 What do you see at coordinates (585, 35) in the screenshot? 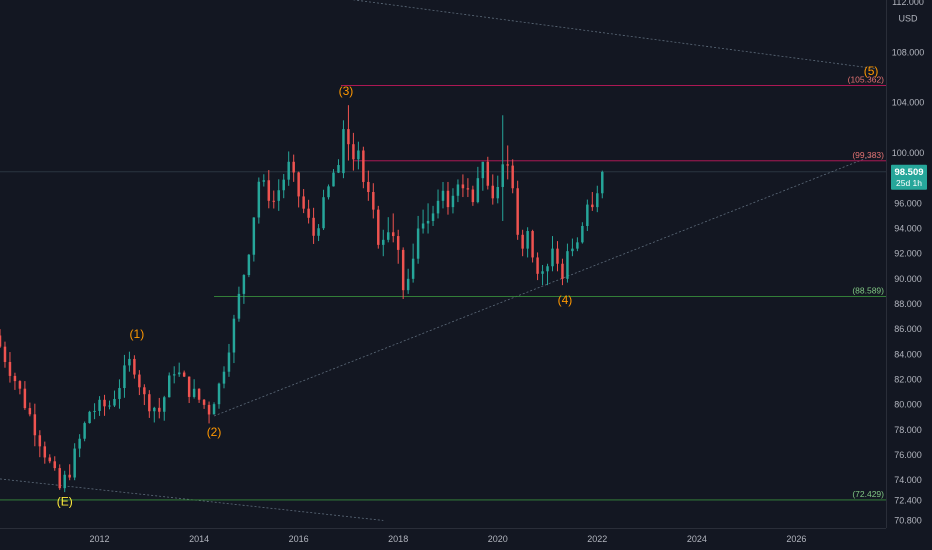
I see `trendline` at bounding box center [585, 35].